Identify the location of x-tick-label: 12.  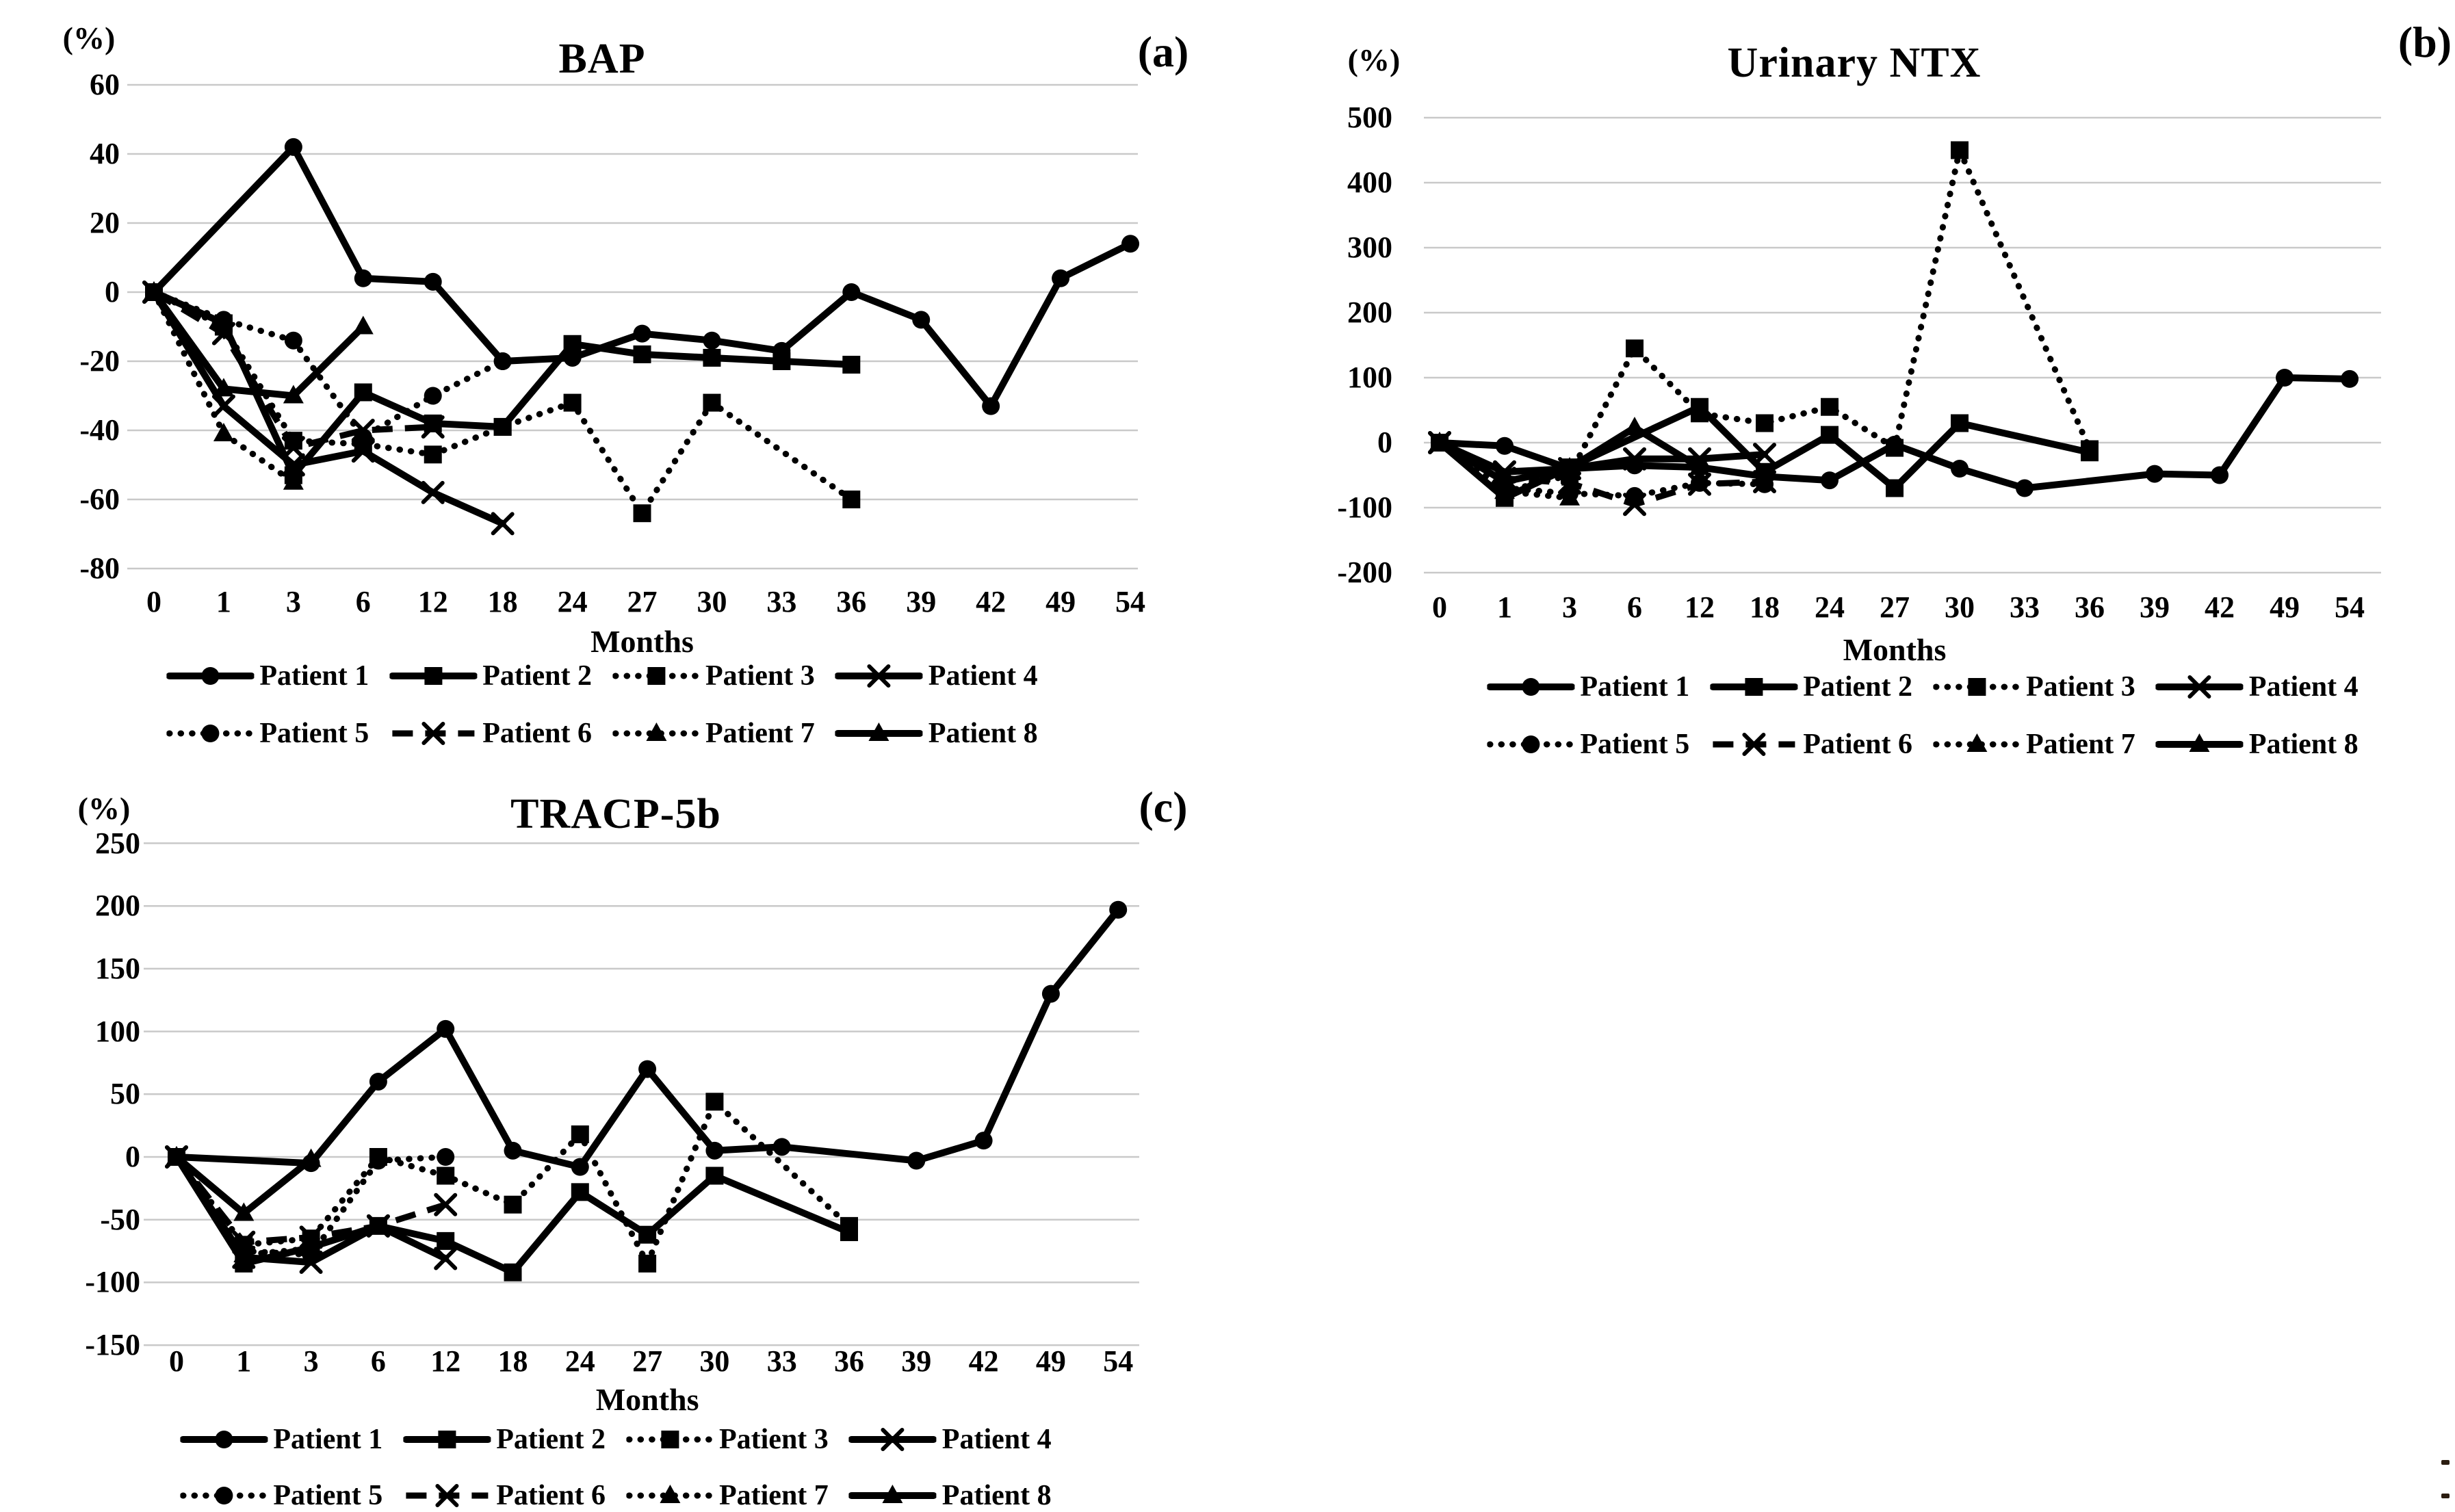
(1700, 607).